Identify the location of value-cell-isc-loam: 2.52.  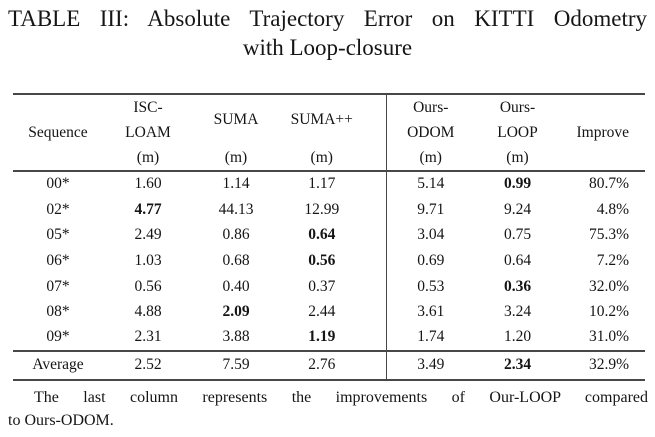
(148, 365).